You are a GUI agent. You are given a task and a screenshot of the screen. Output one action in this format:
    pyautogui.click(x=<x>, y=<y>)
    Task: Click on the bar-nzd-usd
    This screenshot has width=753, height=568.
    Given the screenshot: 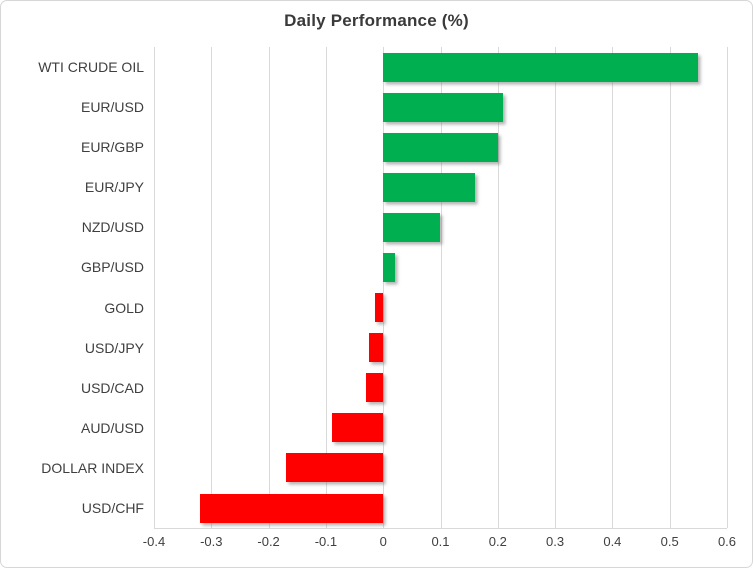 What is the action you would take?
    pyautogui.click(x=412, y=227)
    